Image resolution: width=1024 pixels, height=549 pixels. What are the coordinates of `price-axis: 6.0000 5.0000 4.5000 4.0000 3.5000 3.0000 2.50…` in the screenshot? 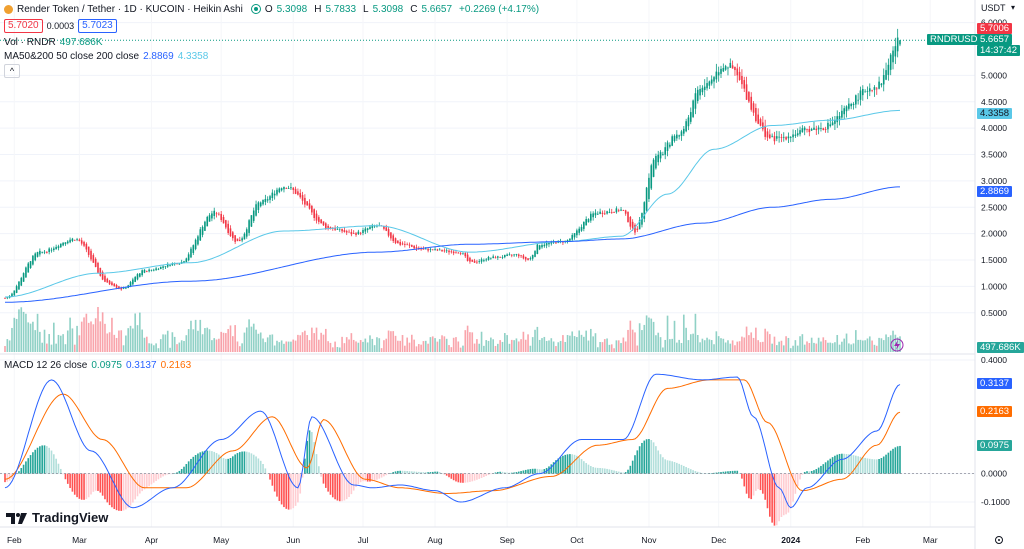 It's located at (994, 168).